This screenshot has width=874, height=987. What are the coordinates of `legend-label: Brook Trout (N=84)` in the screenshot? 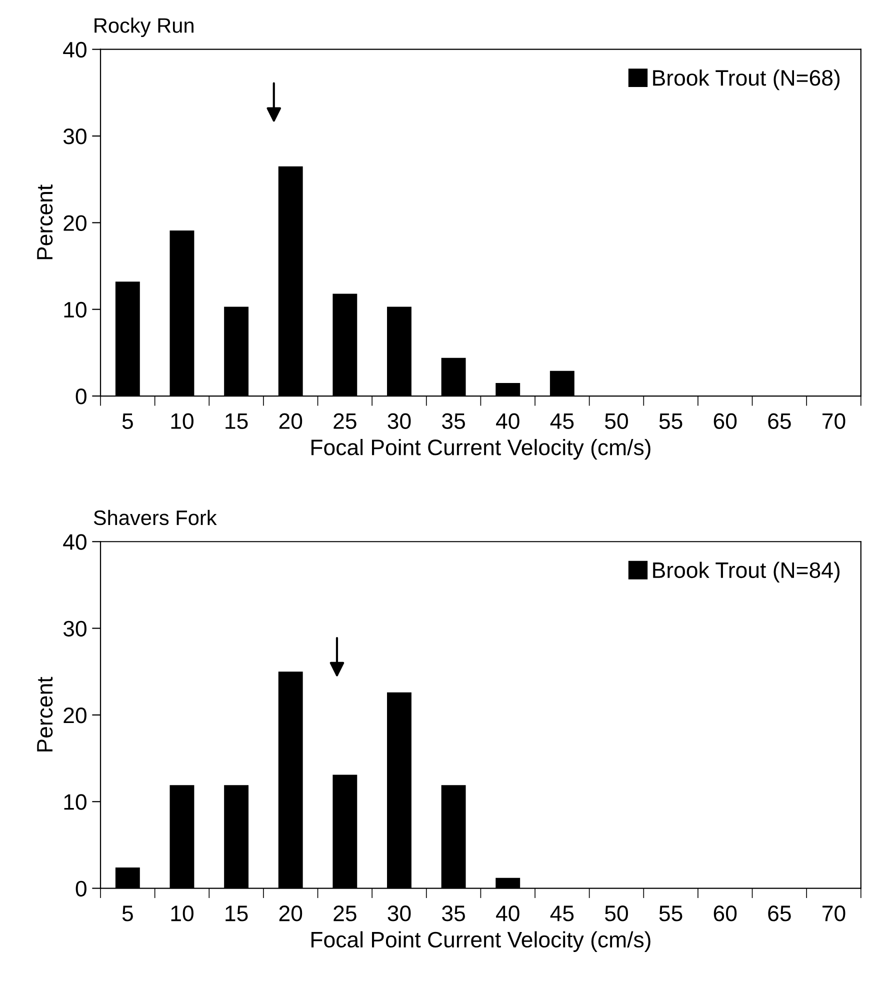 It's located at (746, 572).